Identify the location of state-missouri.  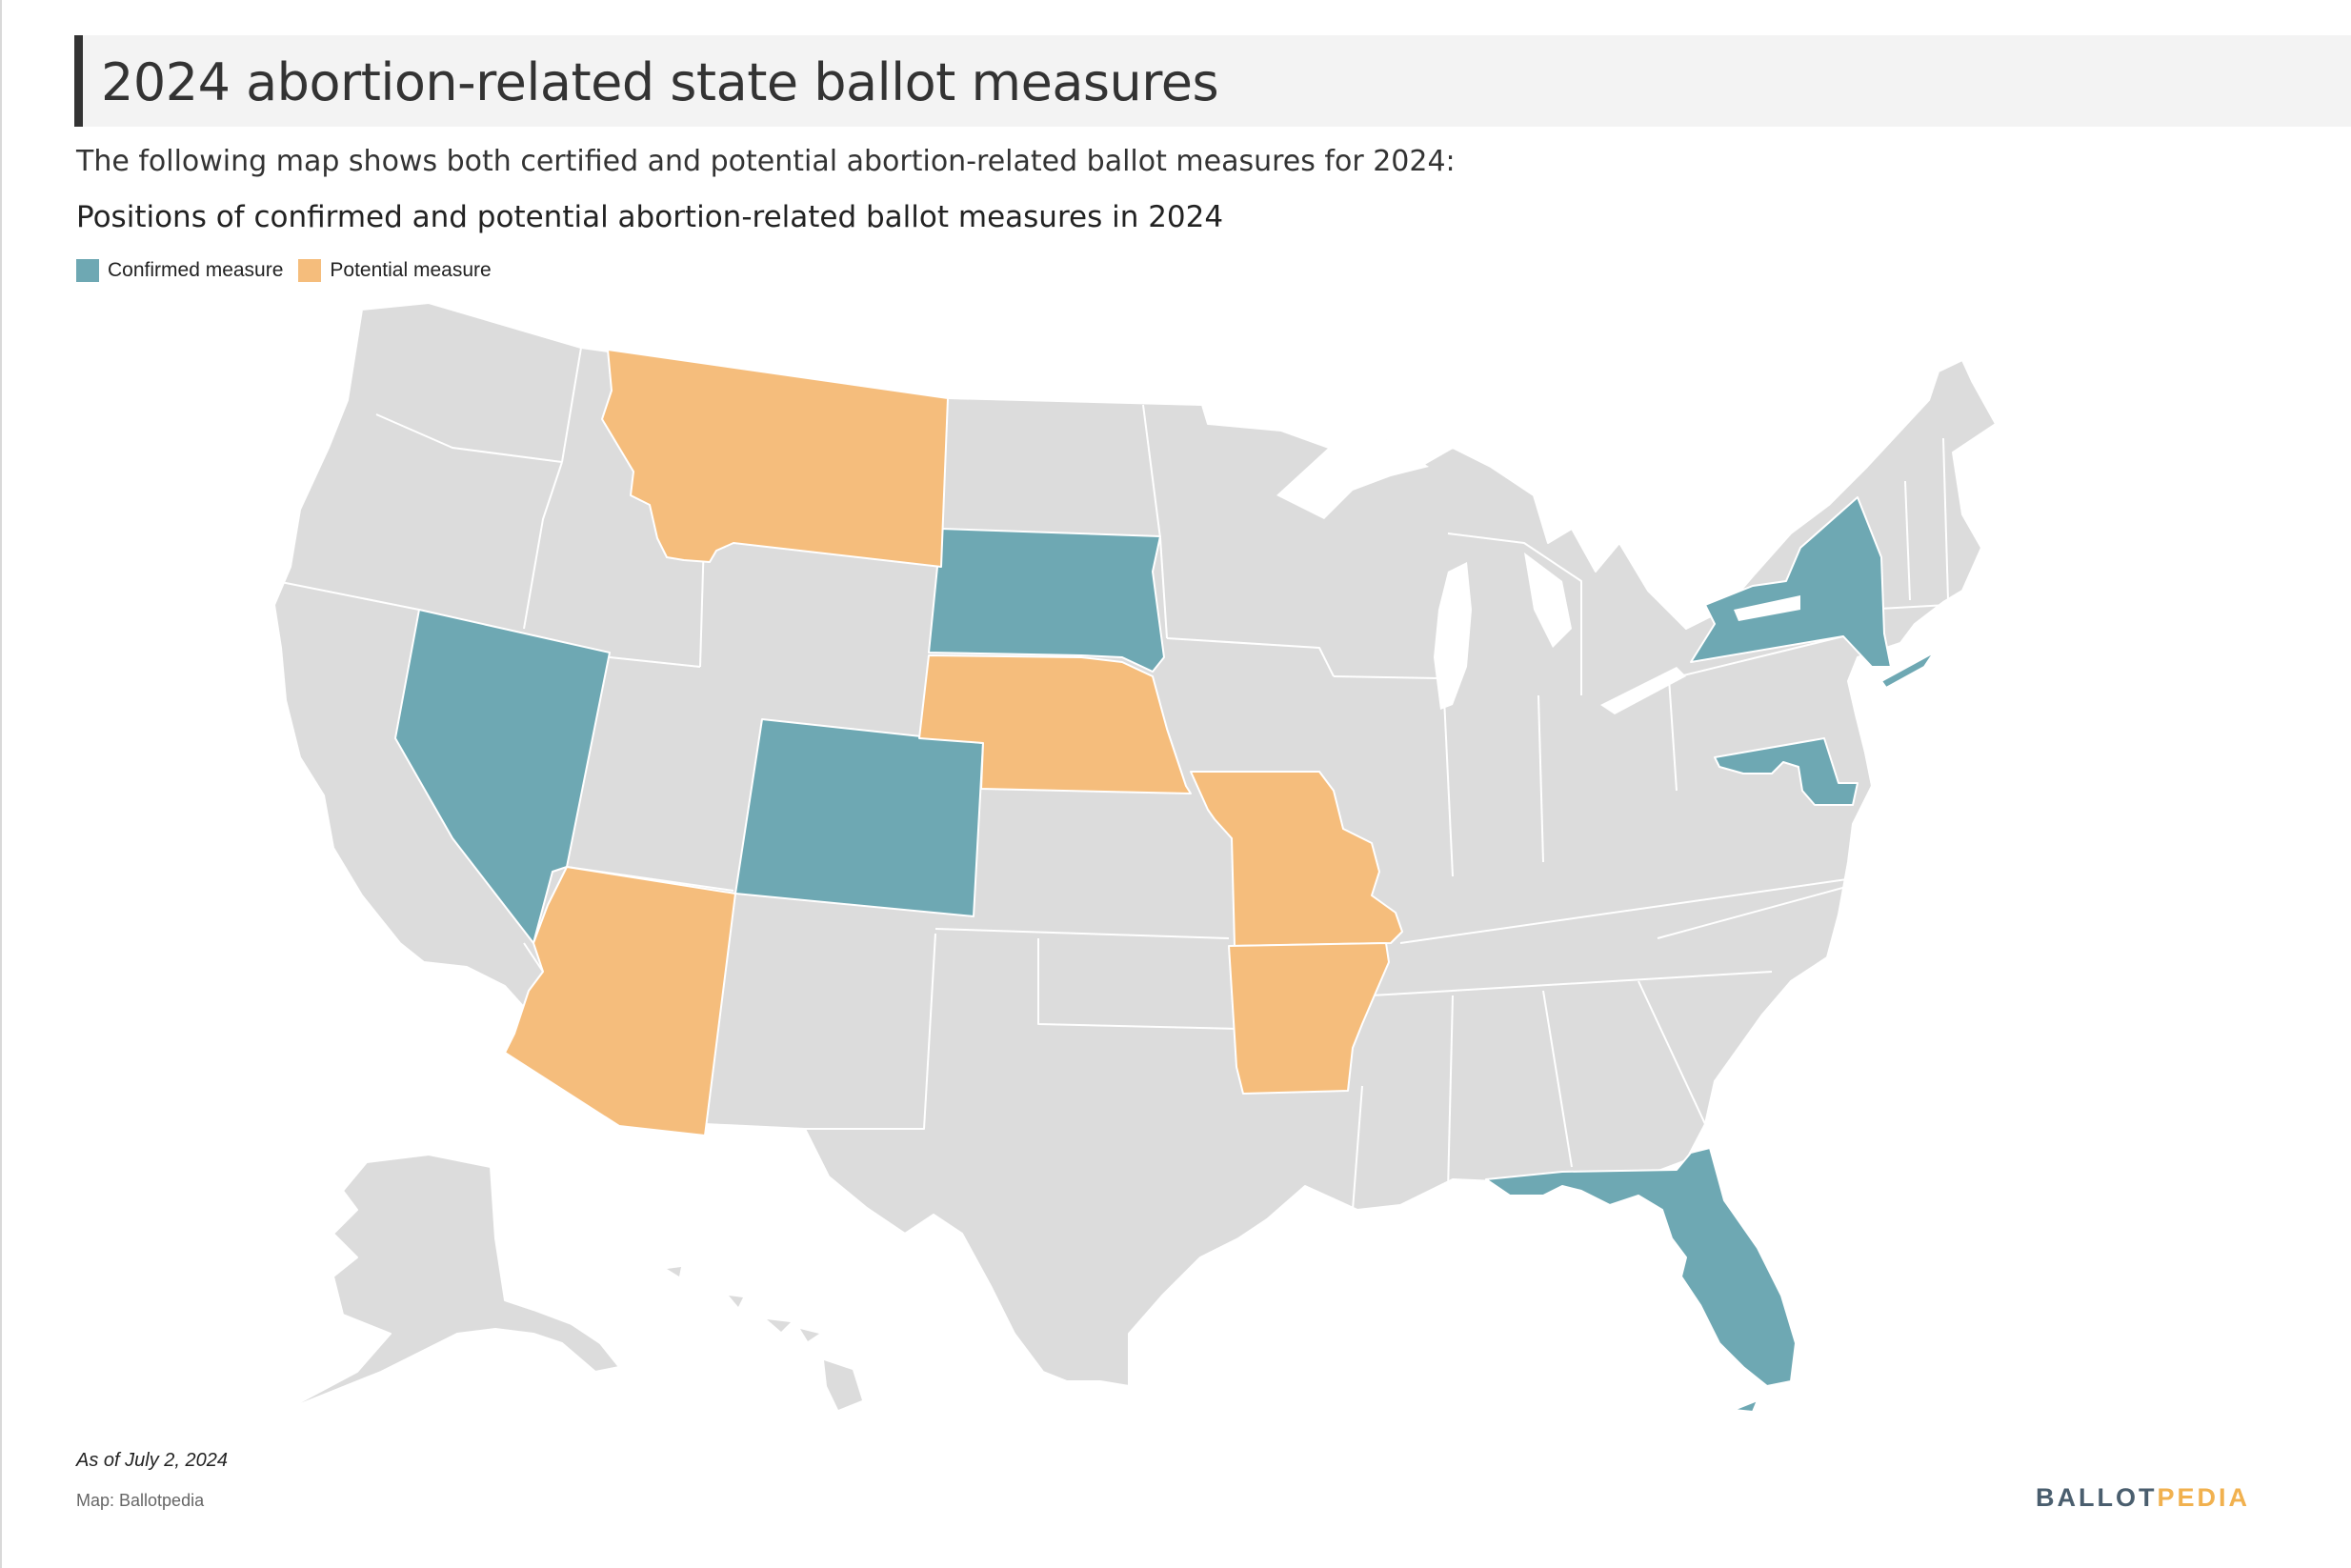
(1297, 859).